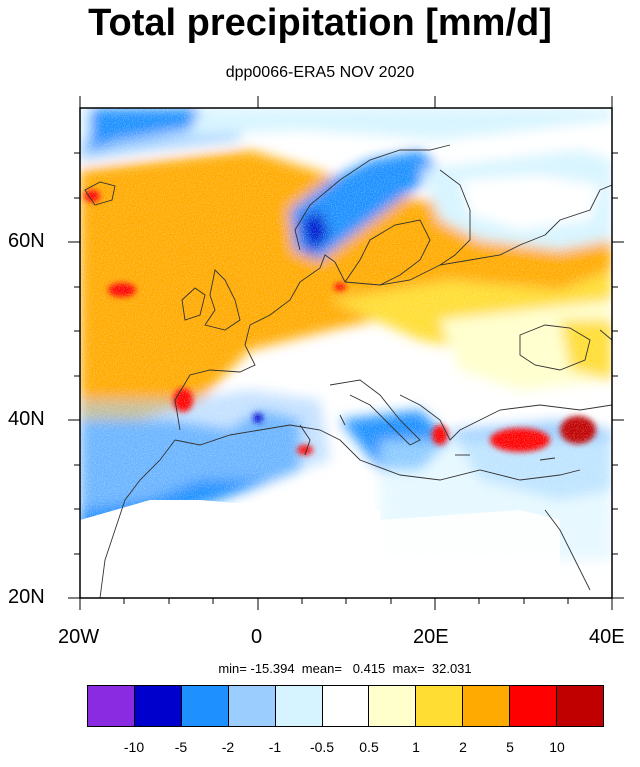 Image resolution: width=640 pixels, height=767 pixels. I want to click on lon-label-40e: 40E, so click(607, 637).